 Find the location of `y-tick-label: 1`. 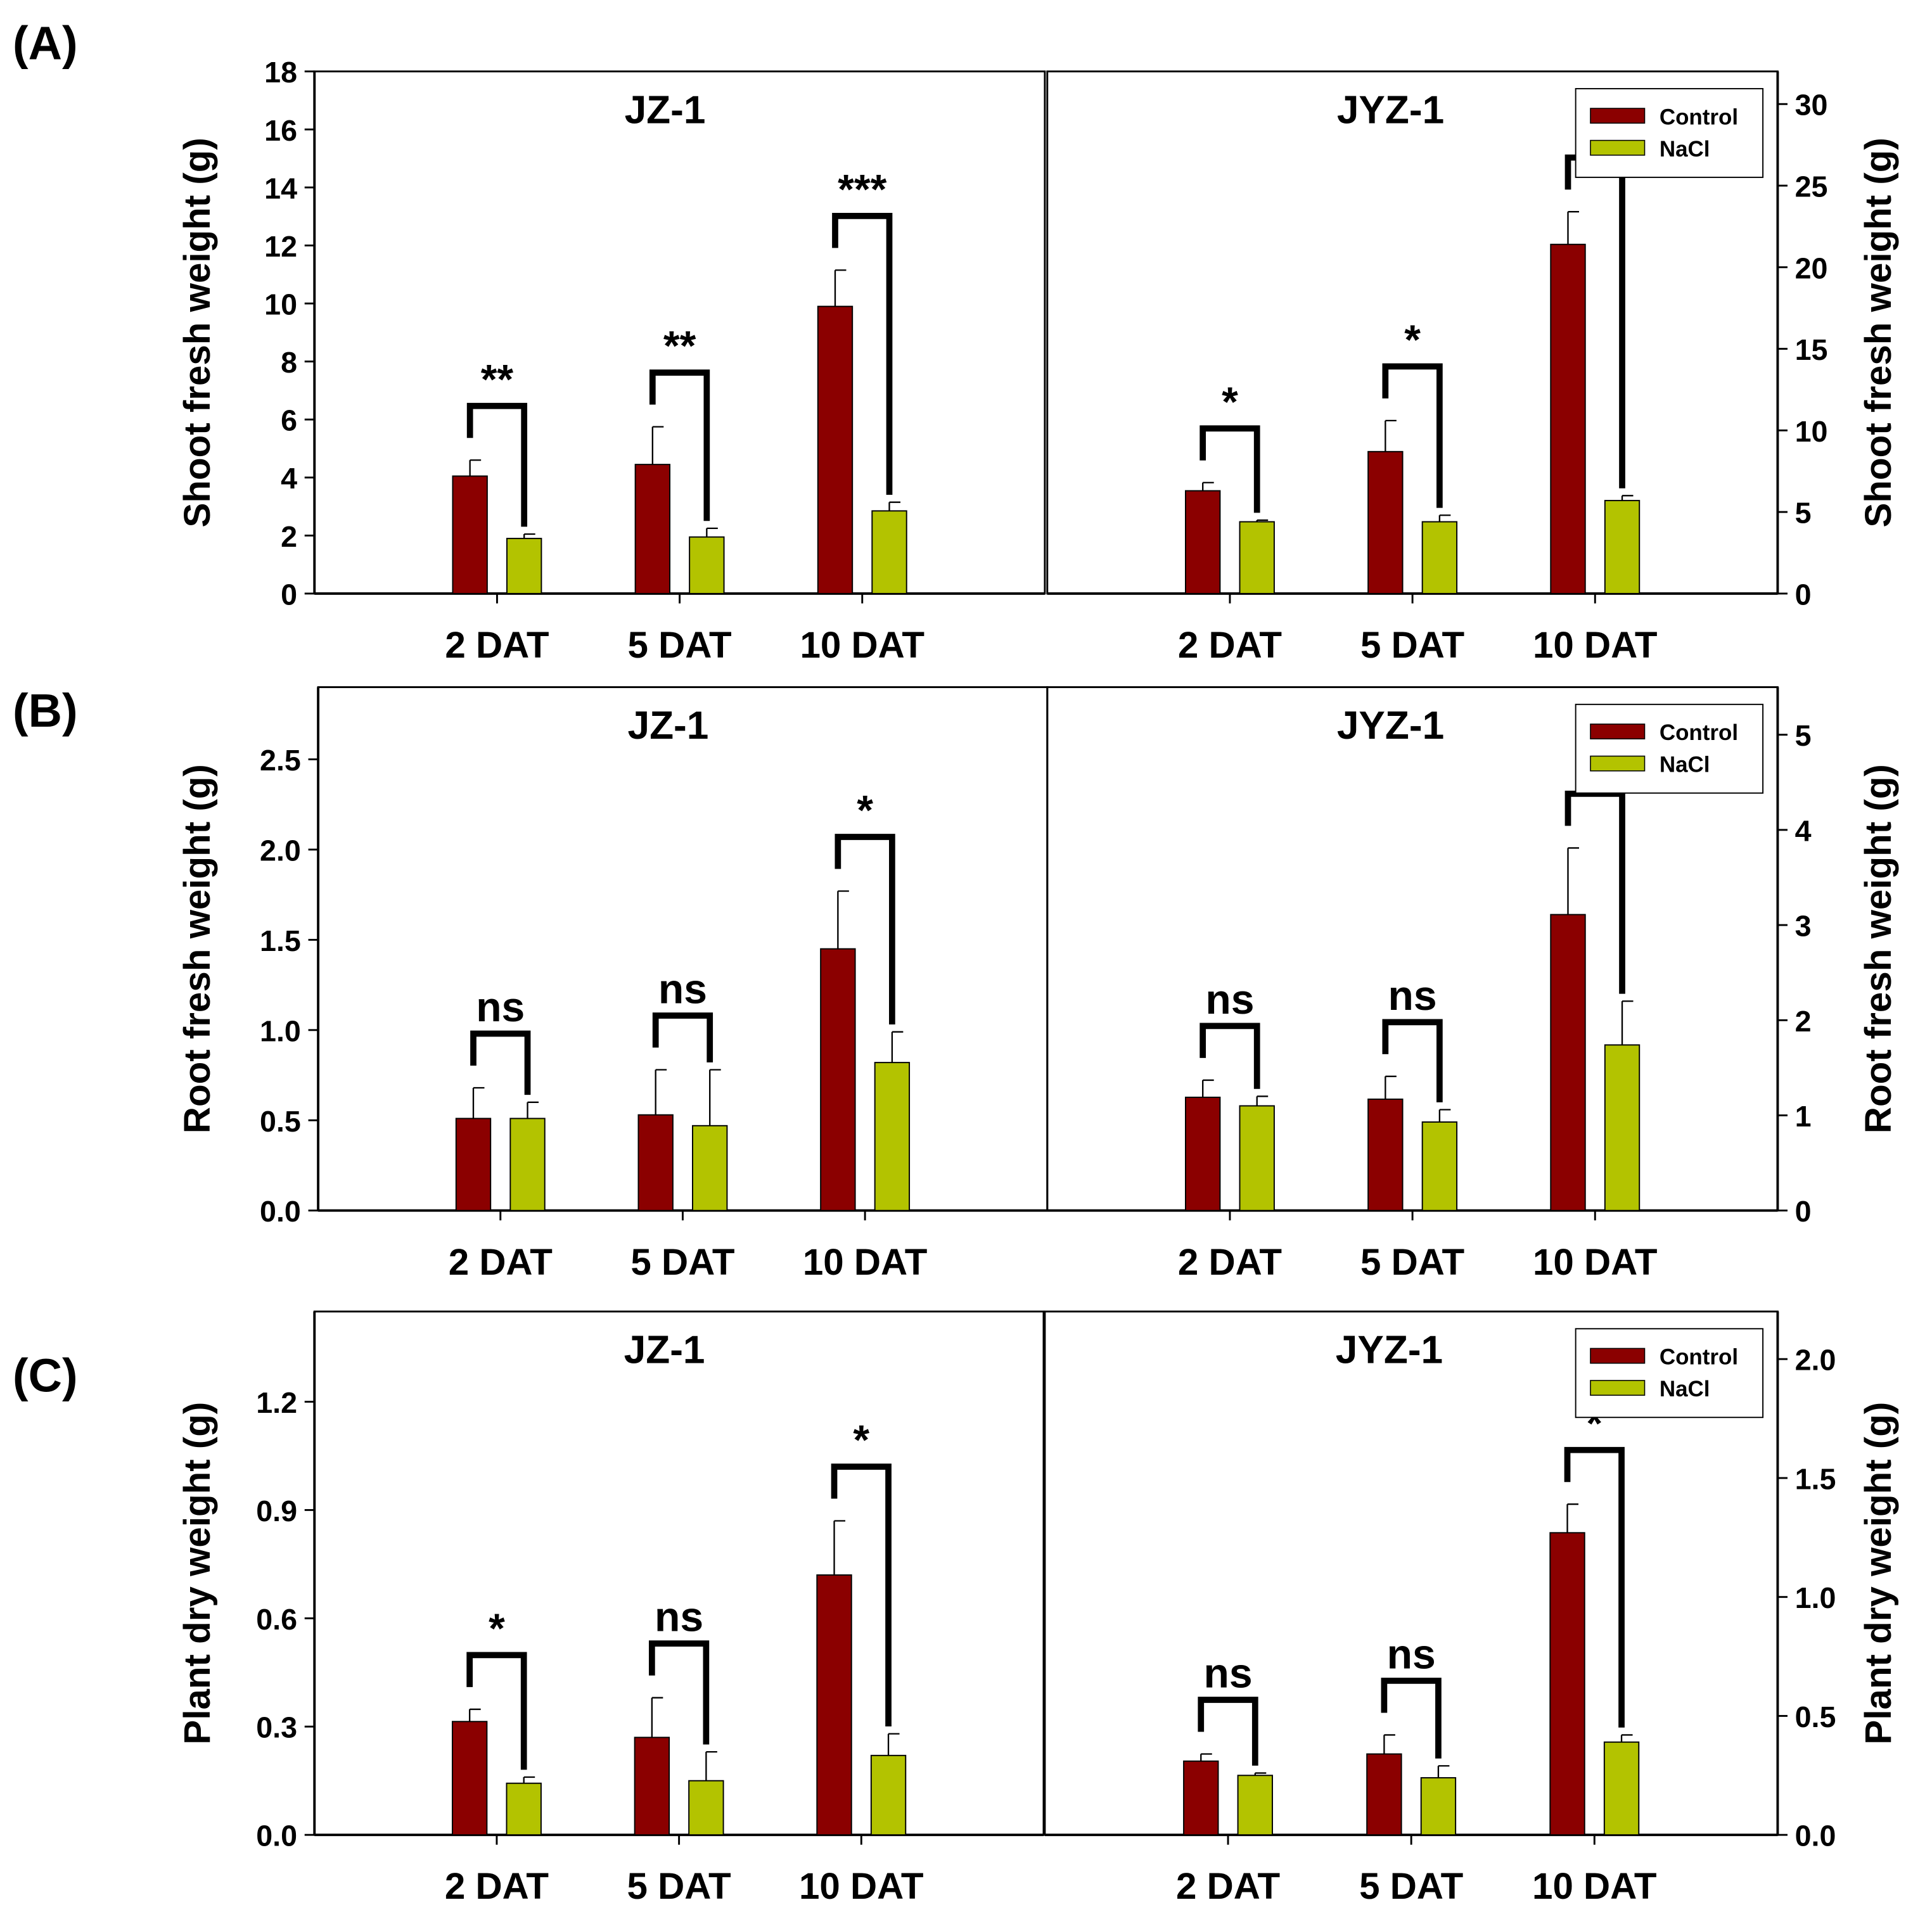

y-tick-label: 1 is located at coordinates (1803, 1117).